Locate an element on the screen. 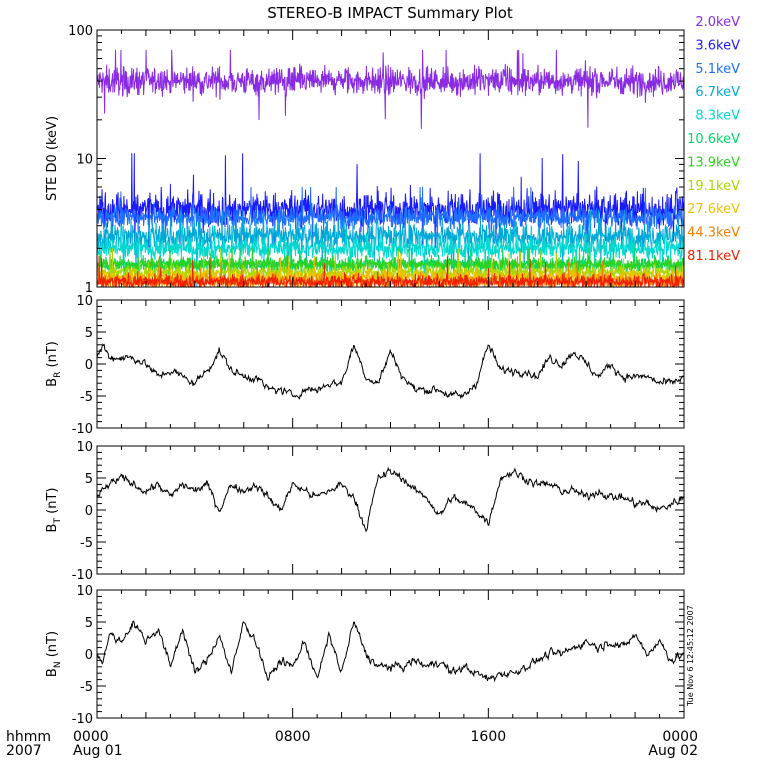 This screenshot has height=780, width=780. legend-entry-3.6keV: 3.6keV is located at coordinates (717, 45).